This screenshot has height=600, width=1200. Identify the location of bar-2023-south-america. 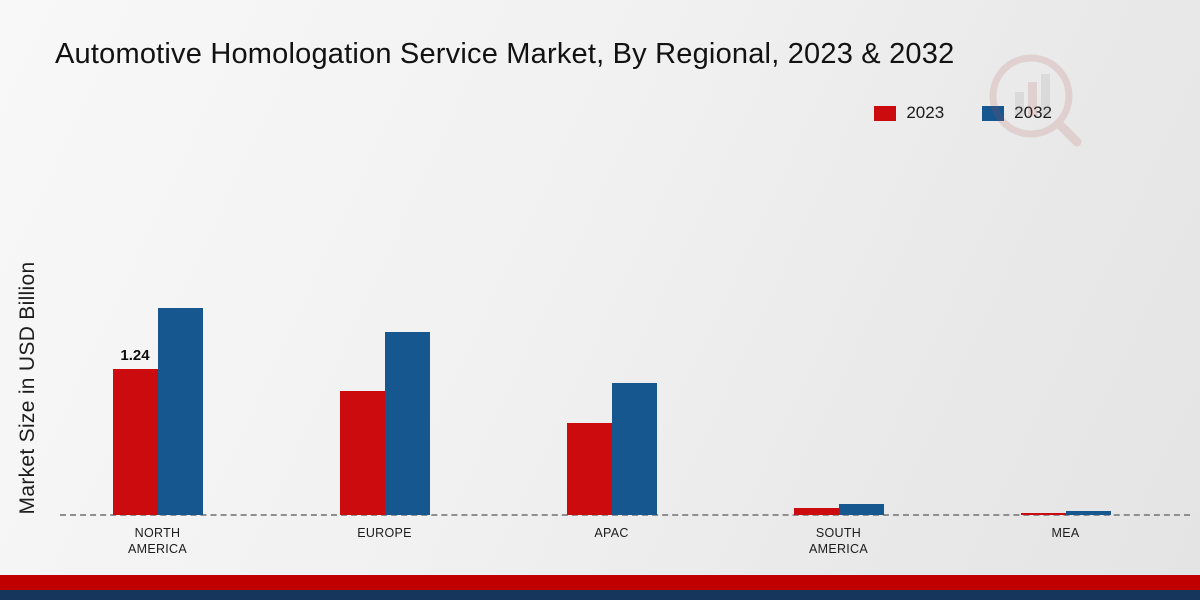
(816, 511).